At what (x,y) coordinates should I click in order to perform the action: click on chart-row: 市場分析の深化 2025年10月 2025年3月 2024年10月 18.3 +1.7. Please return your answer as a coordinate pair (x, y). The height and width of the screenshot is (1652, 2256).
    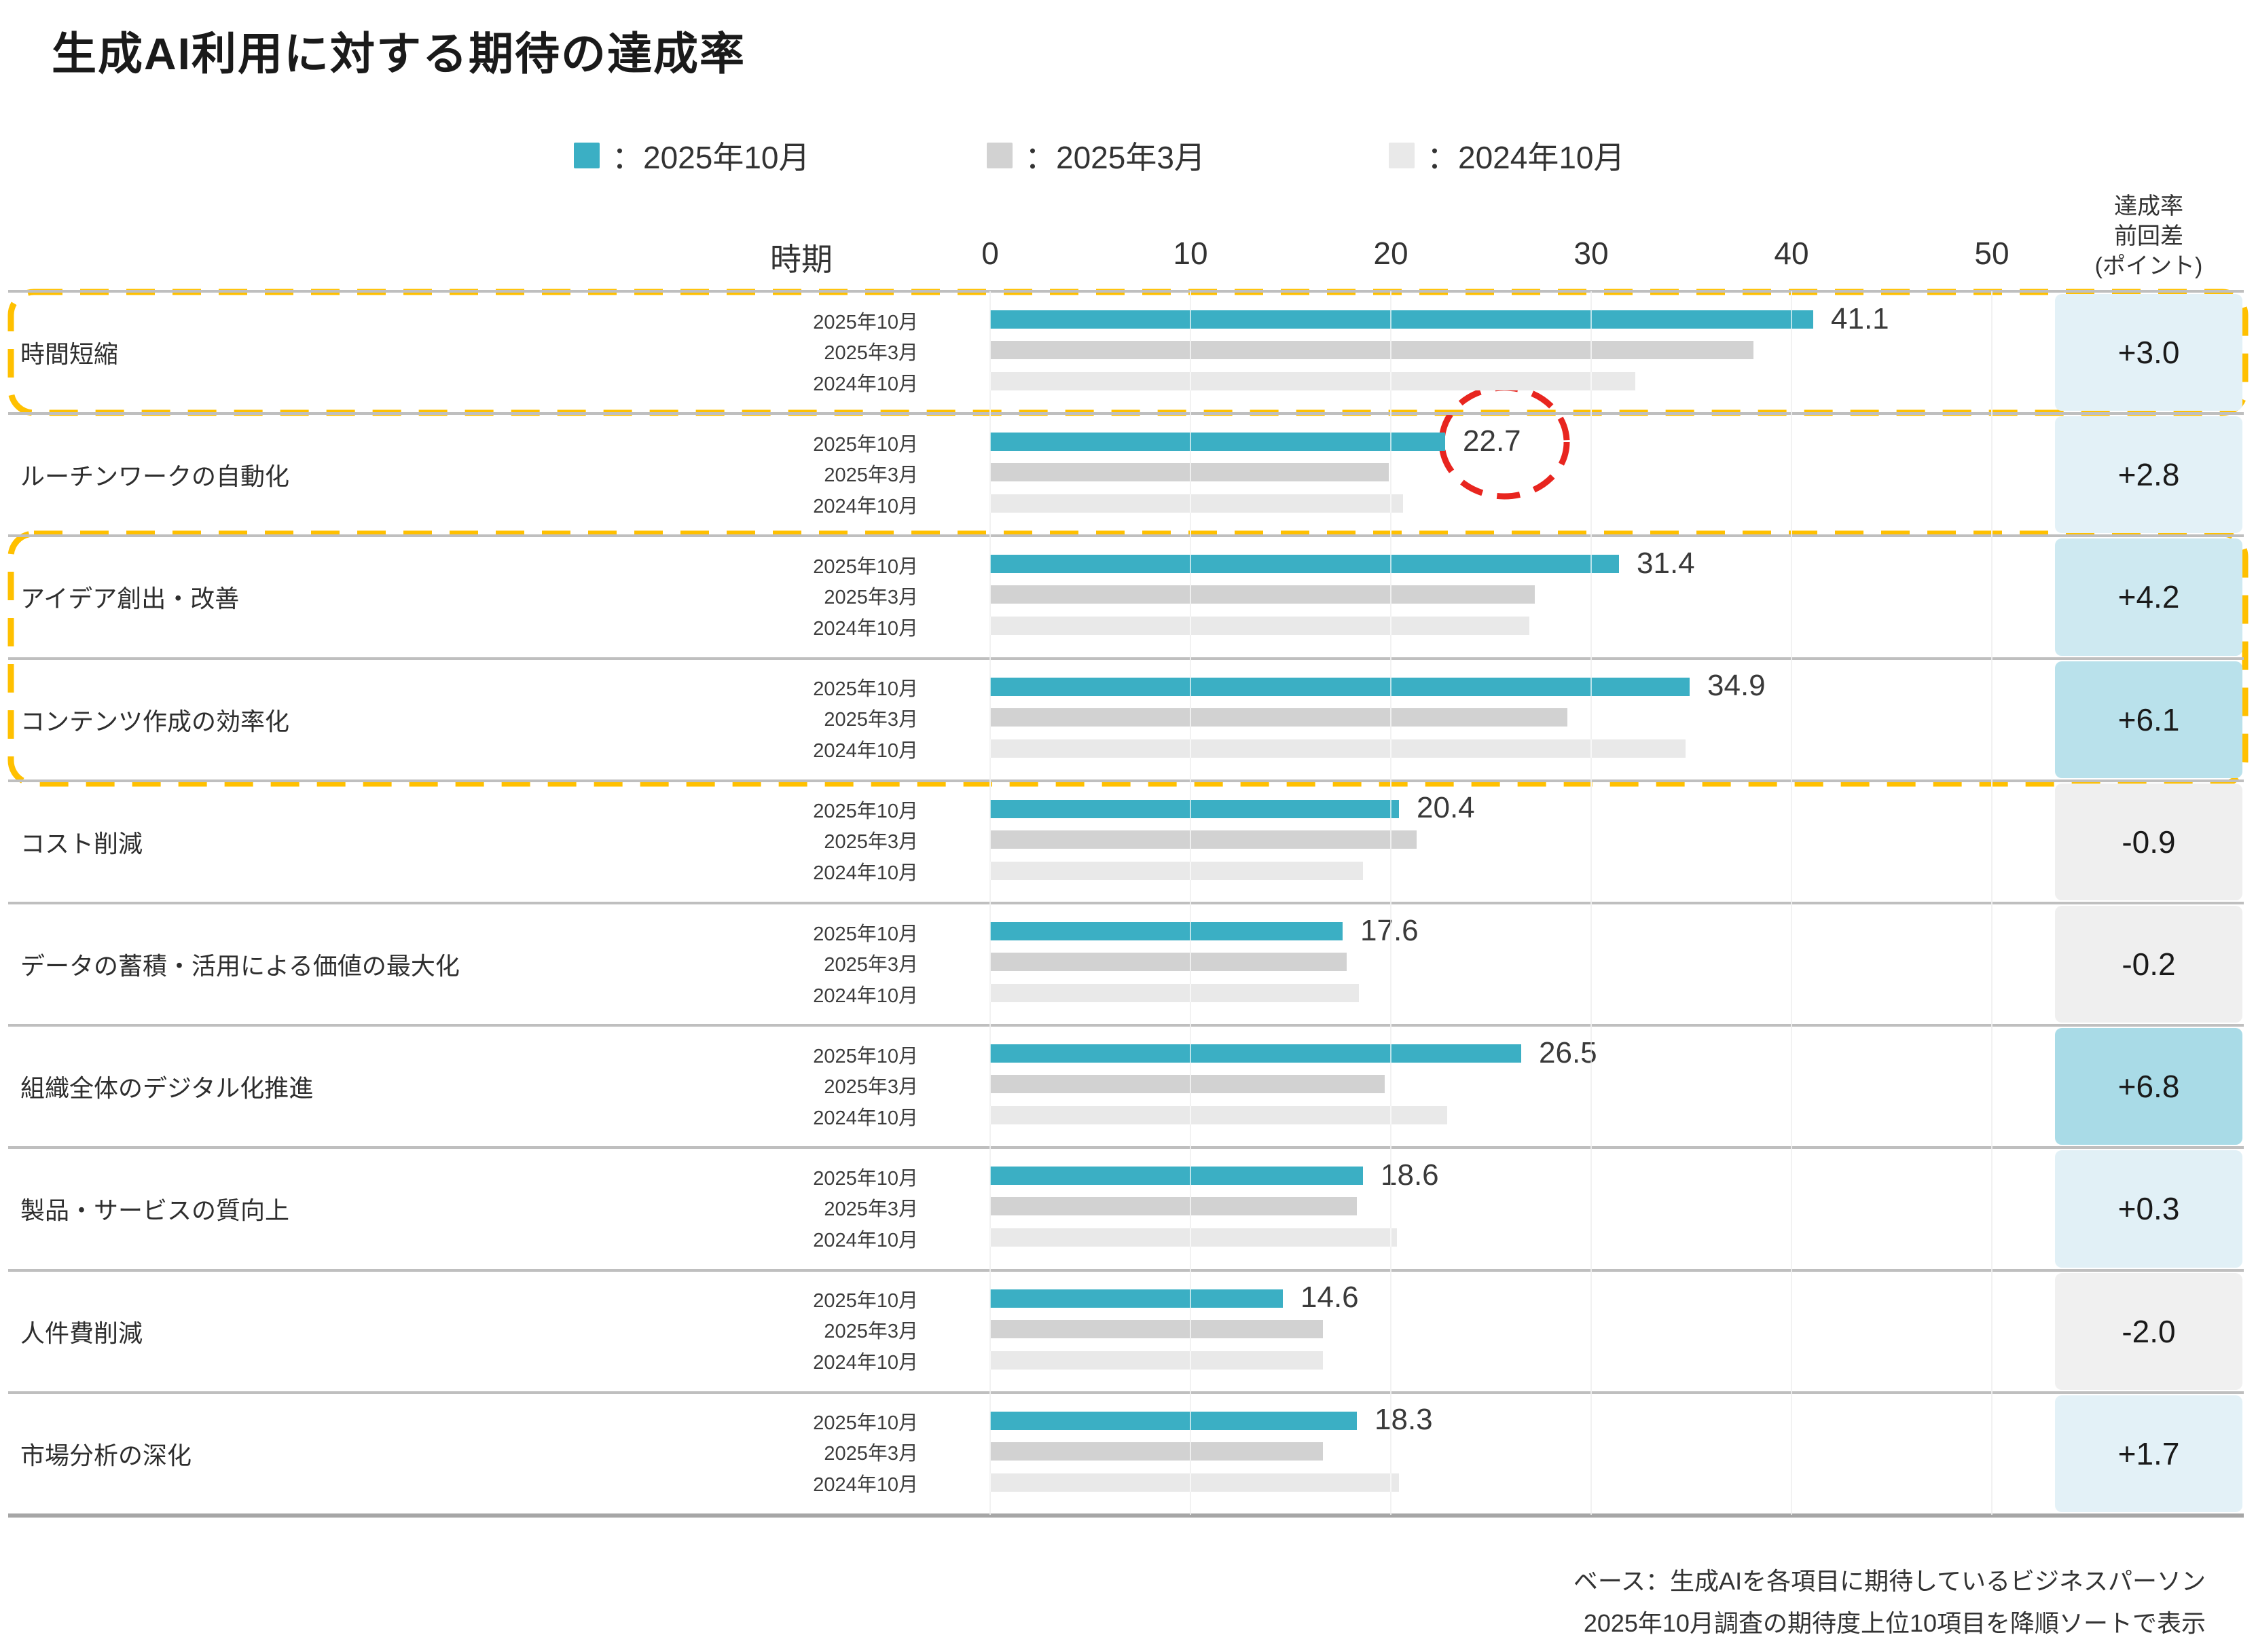
    Looking at the image, I should click on (1128, 1454).